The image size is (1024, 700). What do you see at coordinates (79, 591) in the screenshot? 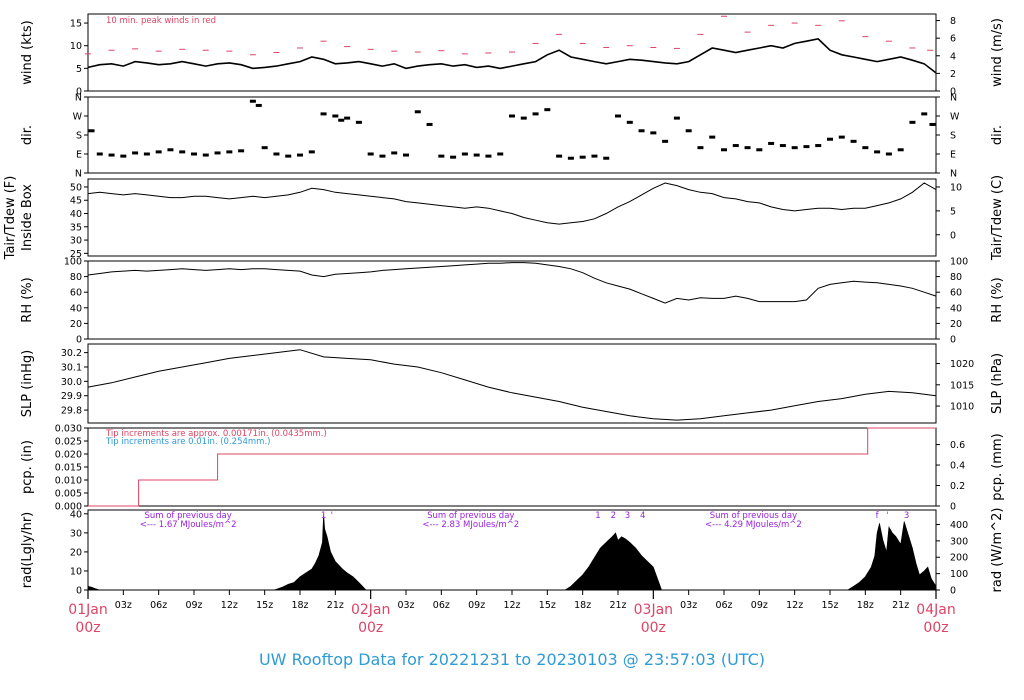
I see `rad-left-tick-label: 0` at bounding box center [79, 591].